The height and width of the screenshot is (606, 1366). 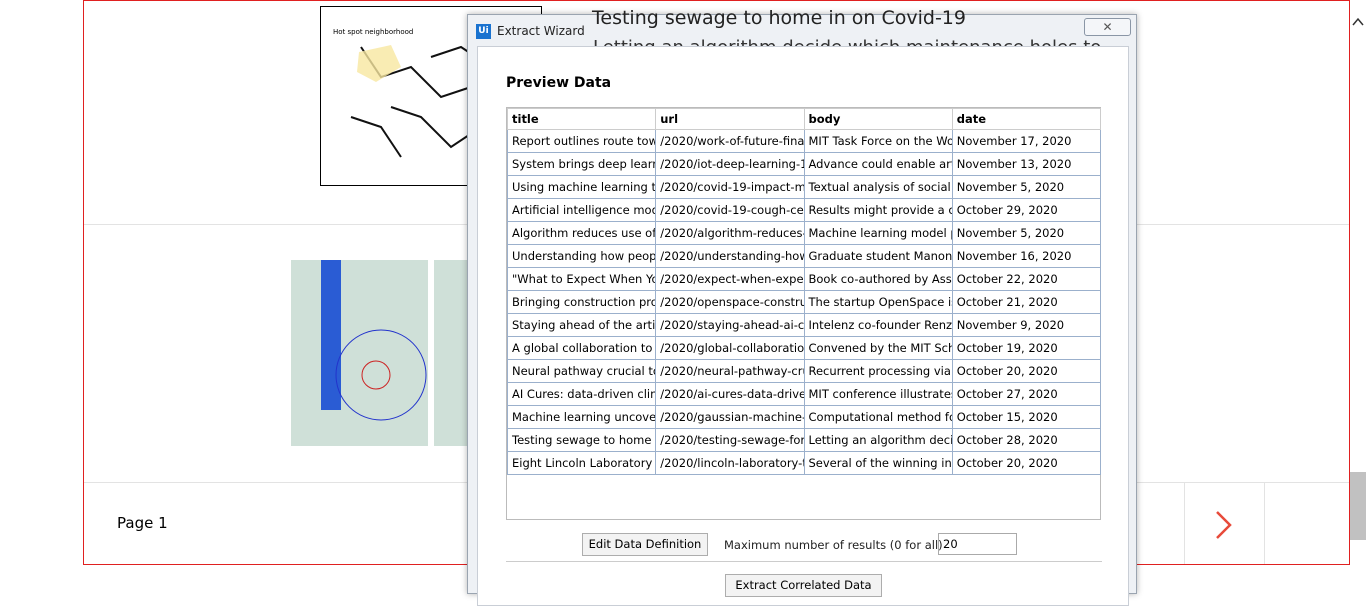 What do you see at coordinates (878, 233) in the screenshot?
I see `table-cell: Machine learning model pi` at bounding box center [878, 233].